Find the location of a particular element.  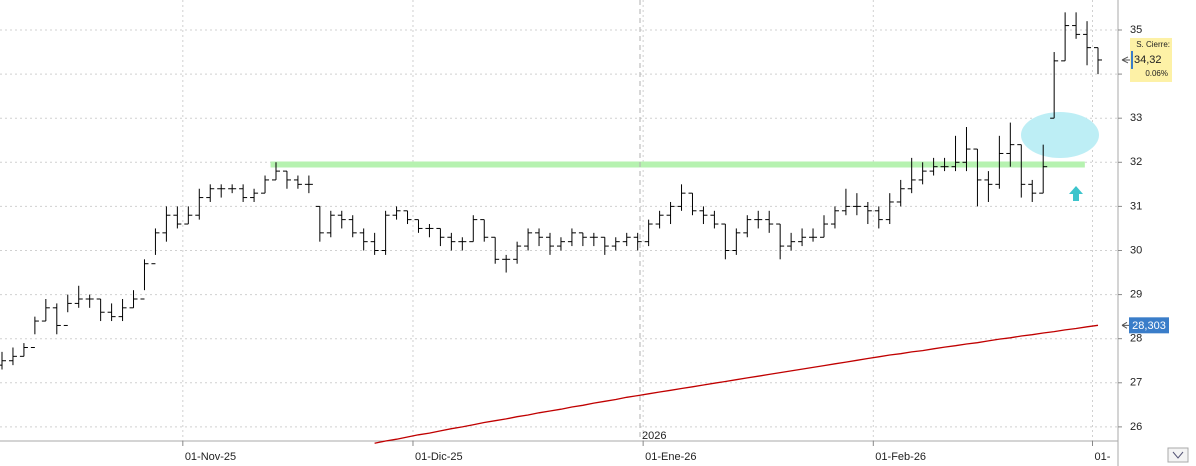

y-tick-label: 33 is located at coordinates (1136, 118).